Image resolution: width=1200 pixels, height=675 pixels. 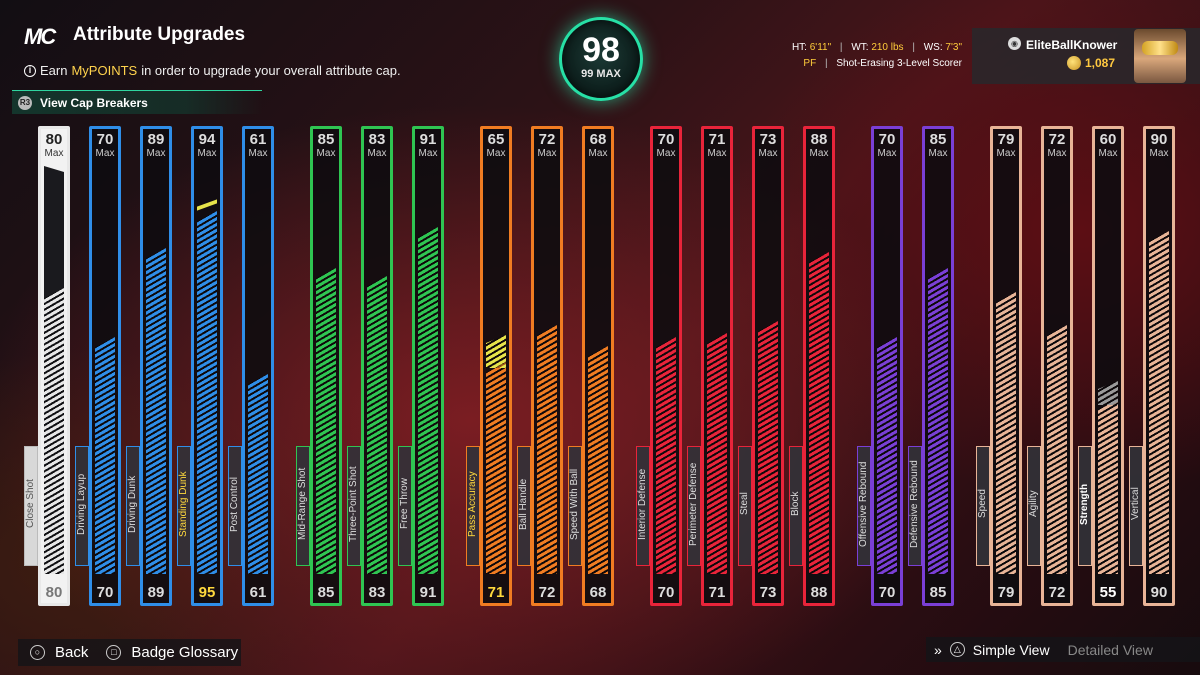 What do you see at coordinates (819, 592) in the screenshot?
I see `attribute-current: 88` at bounding box center [819, 592].